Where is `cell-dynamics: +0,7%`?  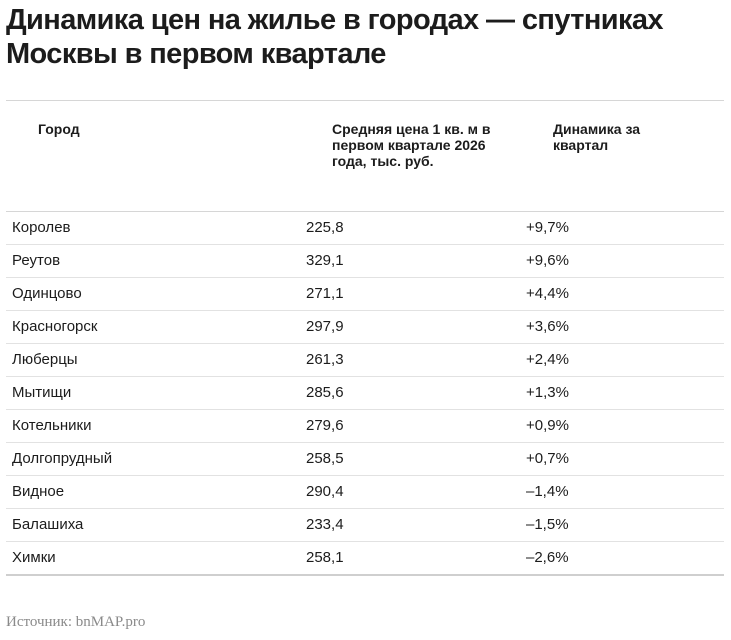
cell-dynamics: +0,7% is located at coordinates (547, 458).